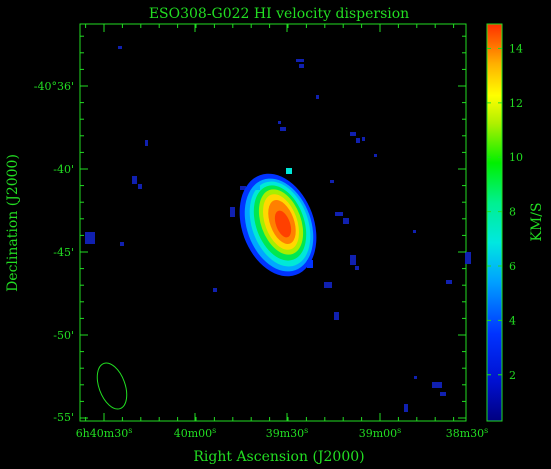  Describe the element at coordinates (278, 222) in the screenshot. I see `dispersion-map` at that location.